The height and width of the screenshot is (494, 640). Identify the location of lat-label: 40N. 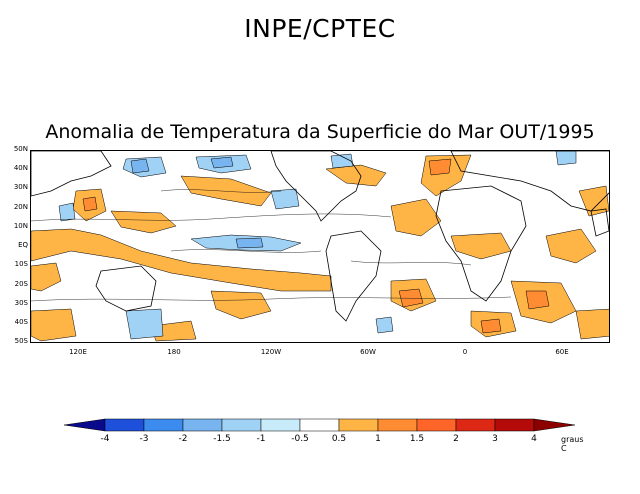
(20, 168).